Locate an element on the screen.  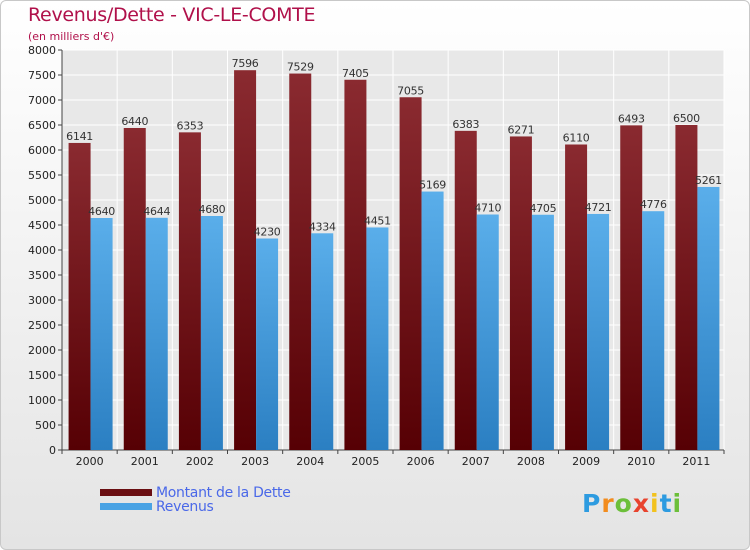
y-tick-label: 5500 is located at coordinates (42, 175).